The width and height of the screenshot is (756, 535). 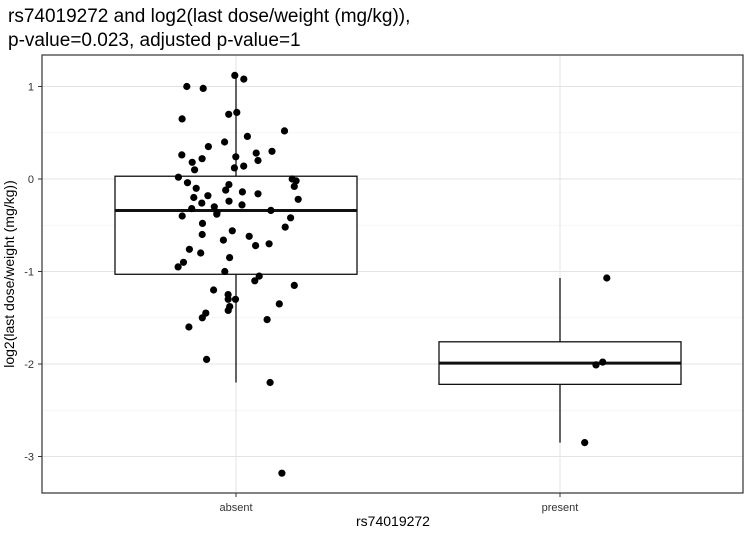 I want to click on y-tick-label: 0, so click(x=31, y=180).